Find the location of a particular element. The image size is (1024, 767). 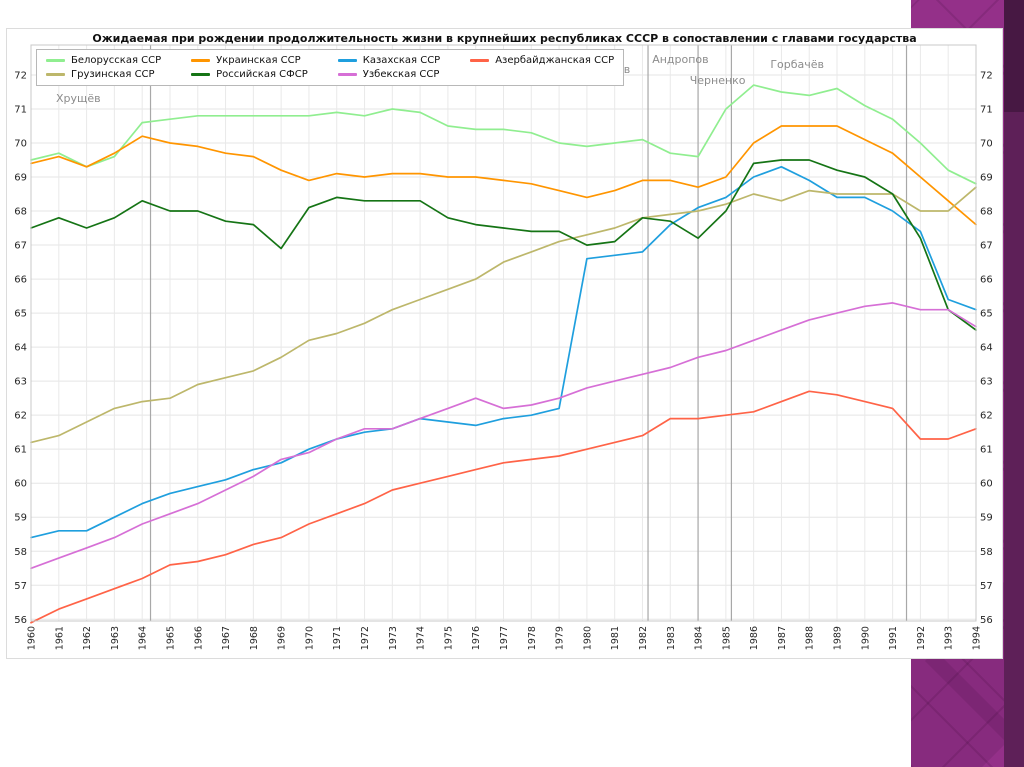

y-tick-label-right: 58 is located at coordinates (986, 552).